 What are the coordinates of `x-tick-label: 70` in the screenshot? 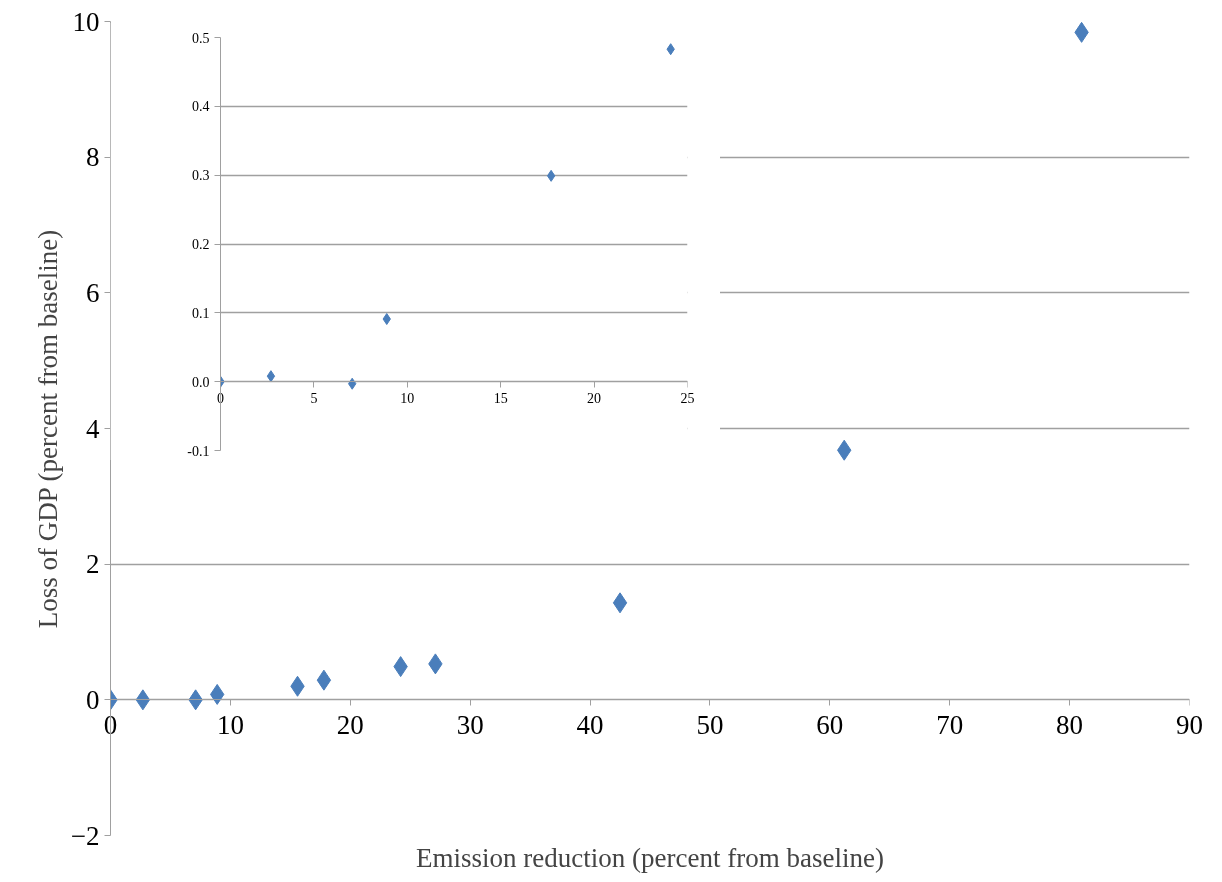 It's located at (950, 724).